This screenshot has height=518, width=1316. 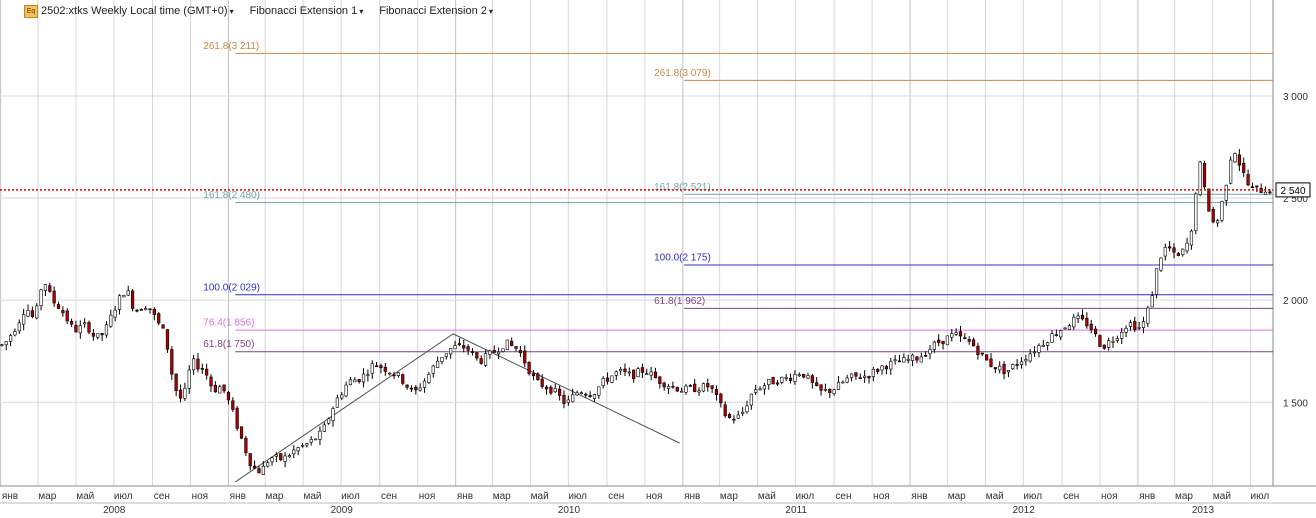 I want to click on y-axis-tick-label: 1 500, so click(x=1295, y=403).